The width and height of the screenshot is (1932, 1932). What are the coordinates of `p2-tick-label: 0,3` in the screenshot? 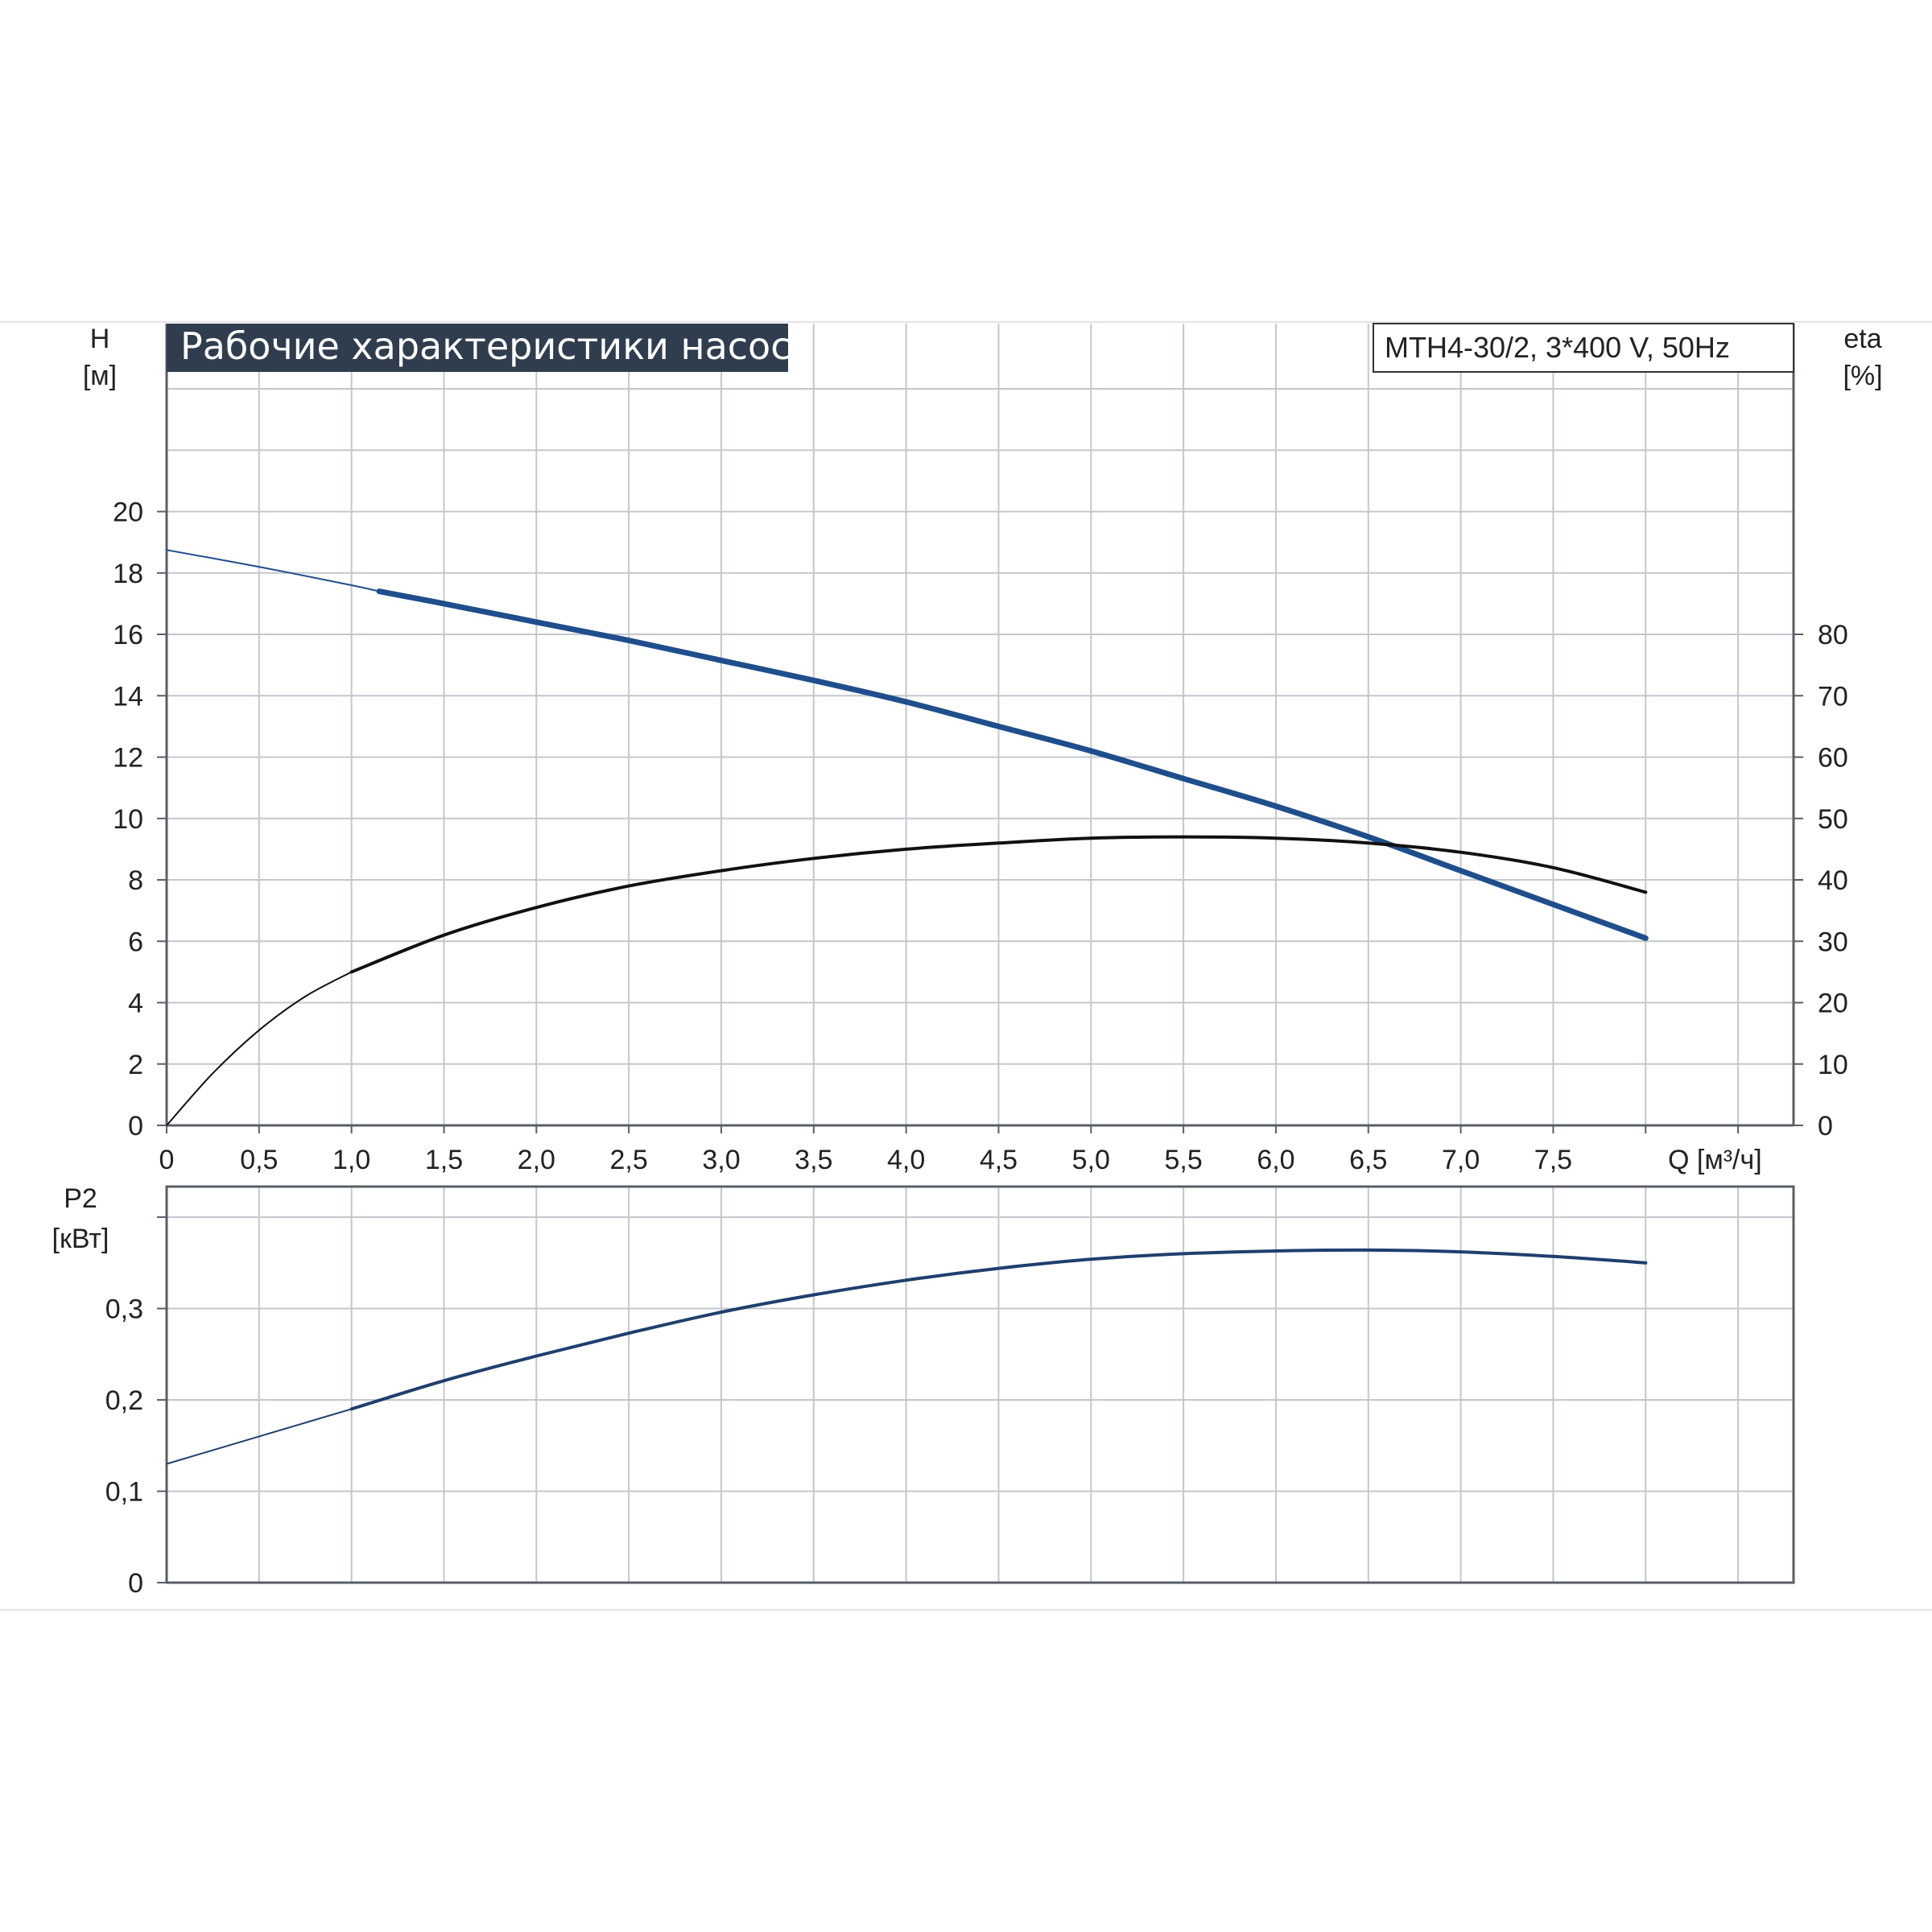 It's located at (124, 1309).